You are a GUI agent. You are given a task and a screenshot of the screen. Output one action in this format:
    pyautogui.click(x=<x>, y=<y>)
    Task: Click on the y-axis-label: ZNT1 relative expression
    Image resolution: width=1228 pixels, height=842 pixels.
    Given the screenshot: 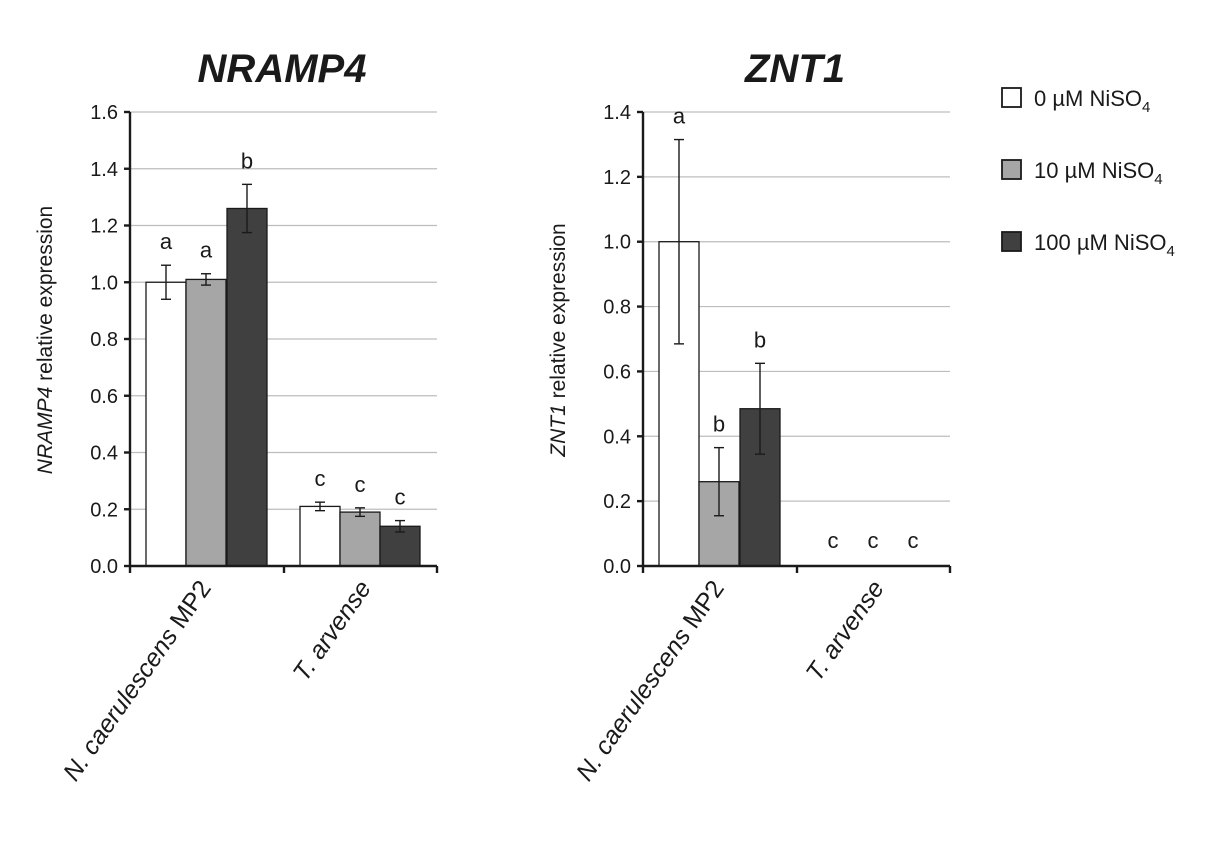 What is the action you would take?
    pyautogui.click(x=558, y=340)
    